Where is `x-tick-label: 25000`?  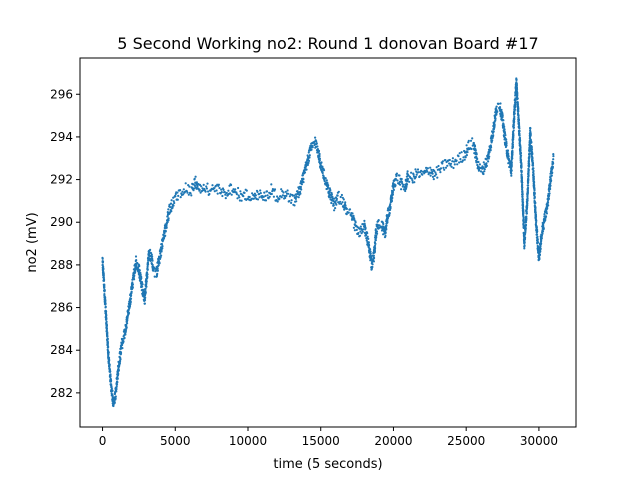
x-tick-label: 25000 is located at coordinates (466, 441).